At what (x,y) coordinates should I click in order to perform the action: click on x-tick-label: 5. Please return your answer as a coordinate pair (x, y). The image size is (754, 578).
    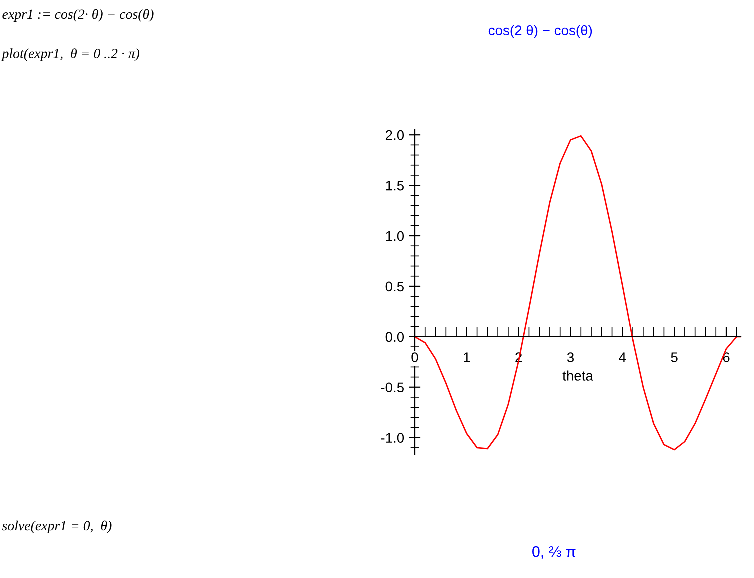
    Looking at the image, I should click on (674, 357).